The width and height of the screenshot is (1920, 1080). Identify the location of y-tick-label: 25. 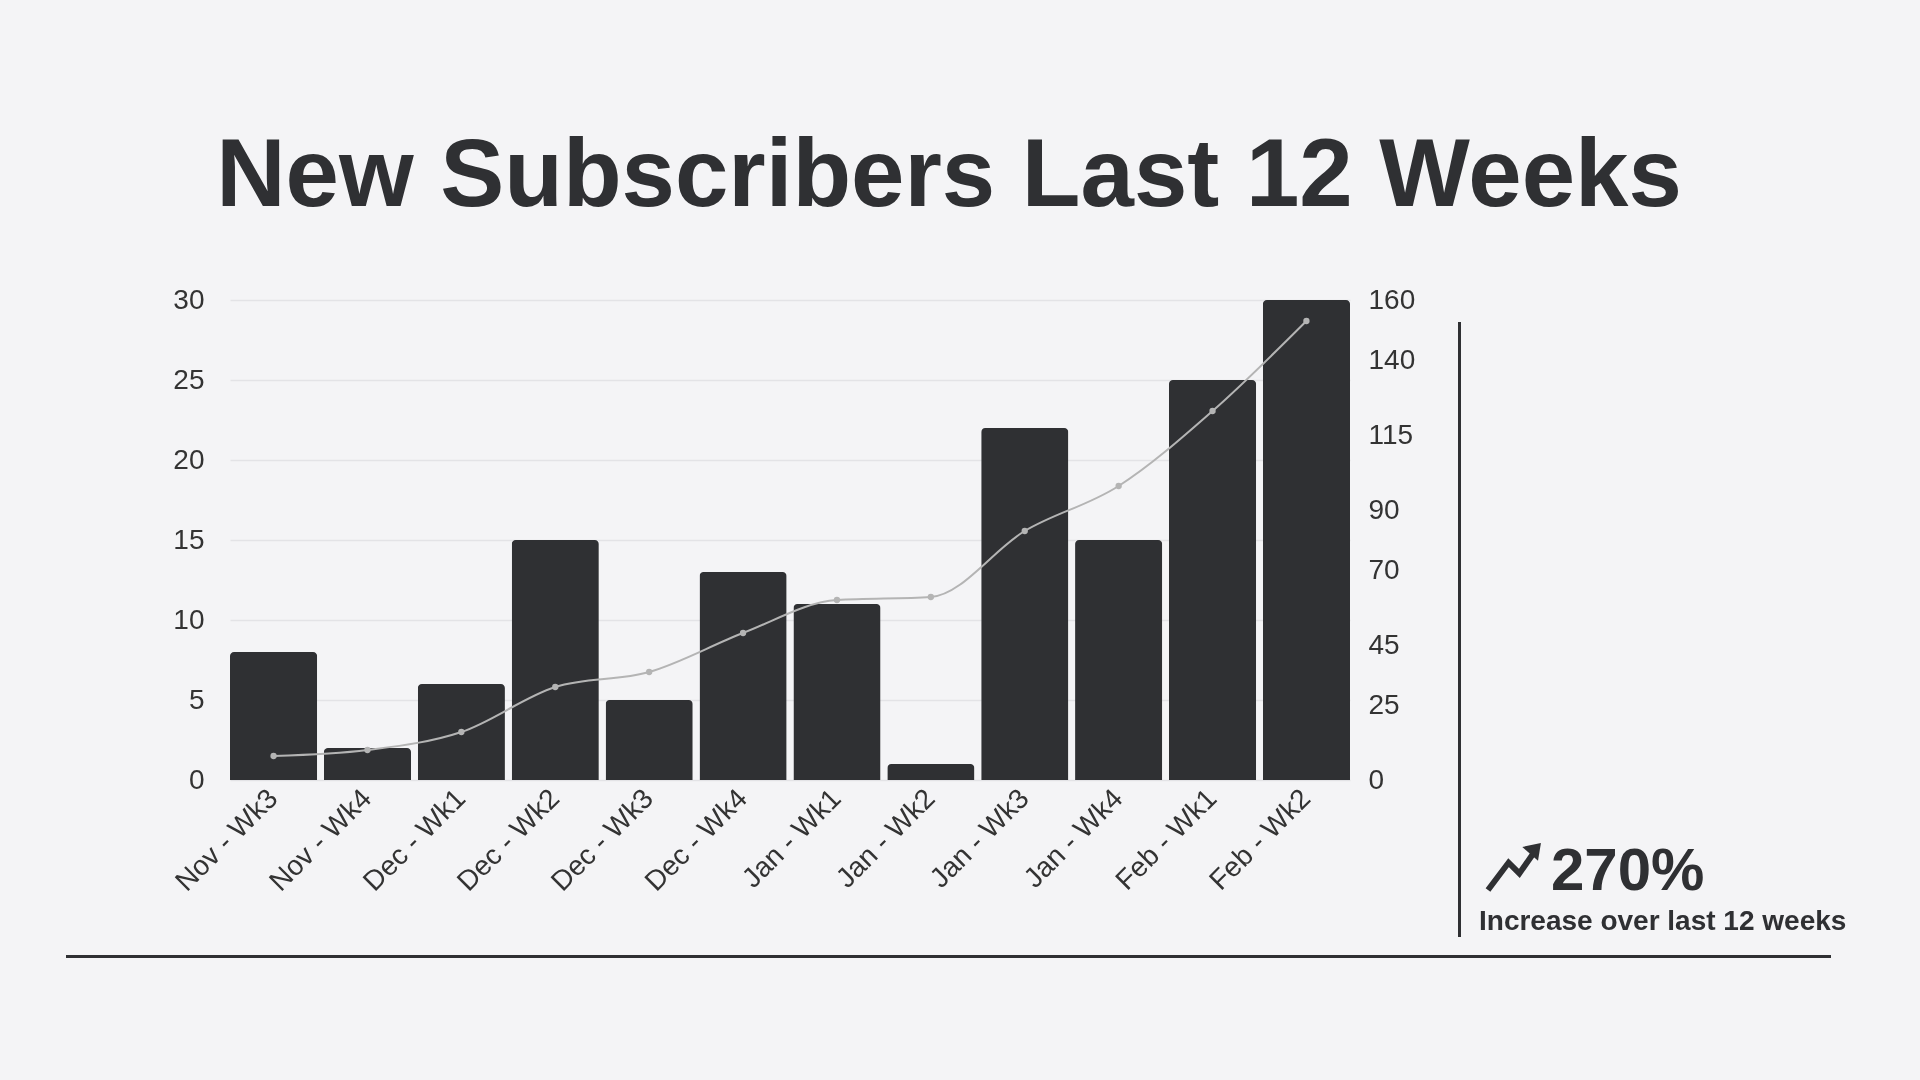
(189, 379).